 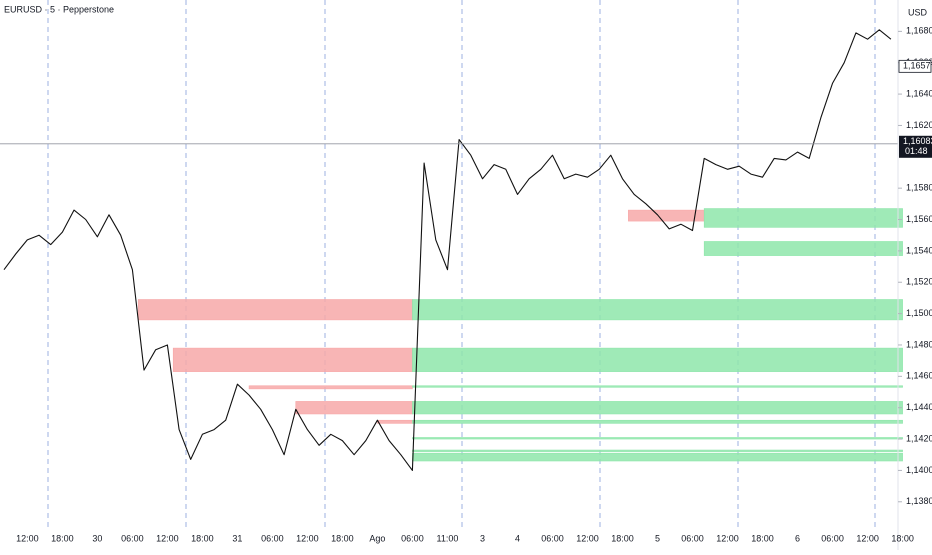 I want to click on marker-price-badge, so click(x=915, y=66).